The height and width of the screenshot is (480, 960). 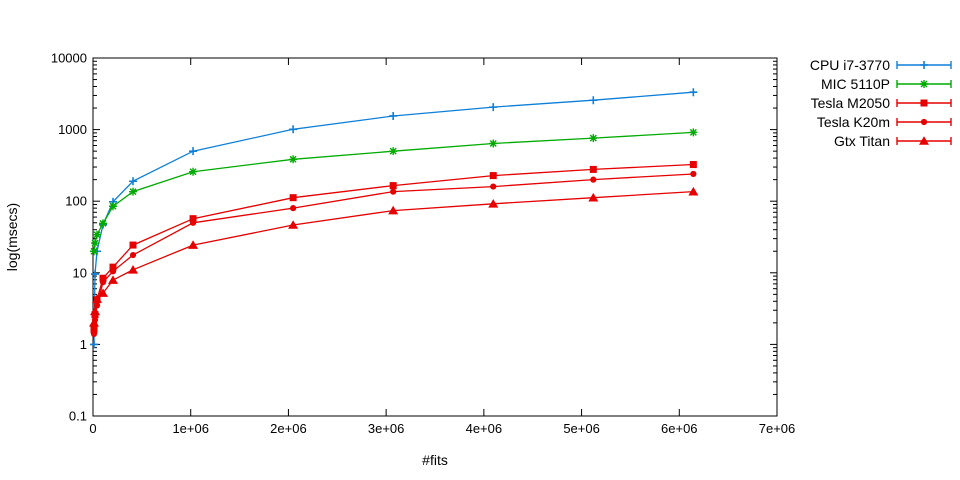 I want to click on x-tick-label: 5e+06, so click(x=581, y=428).